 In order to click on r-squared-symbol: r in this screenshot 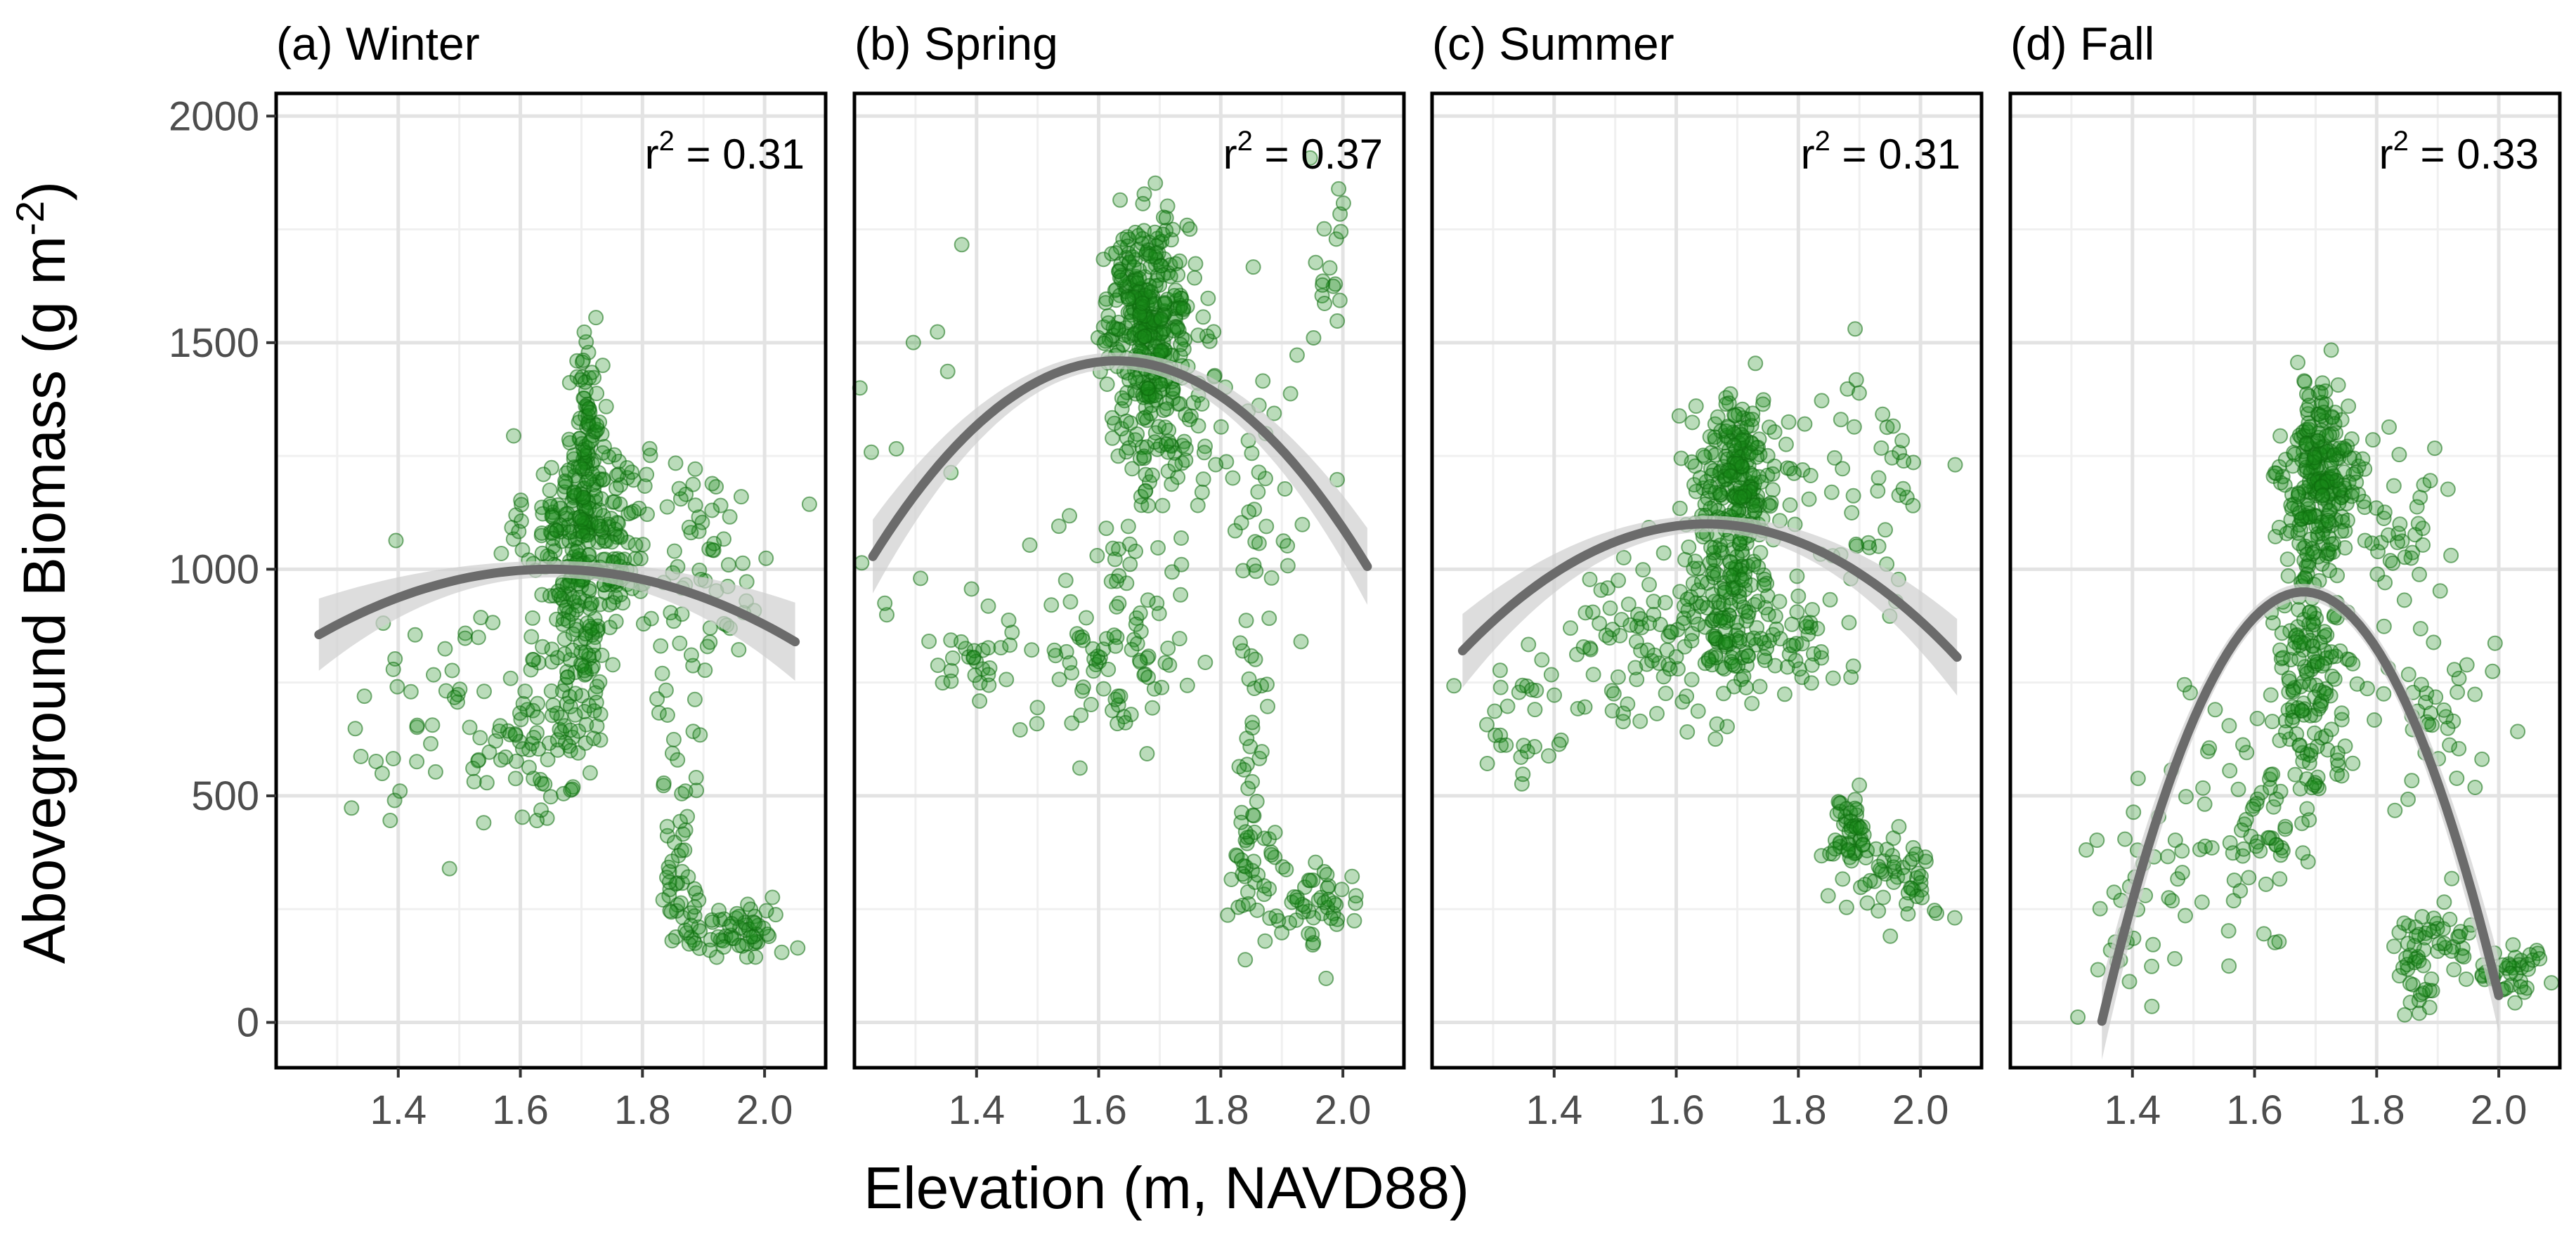, I will do `click(1230, 154)`.